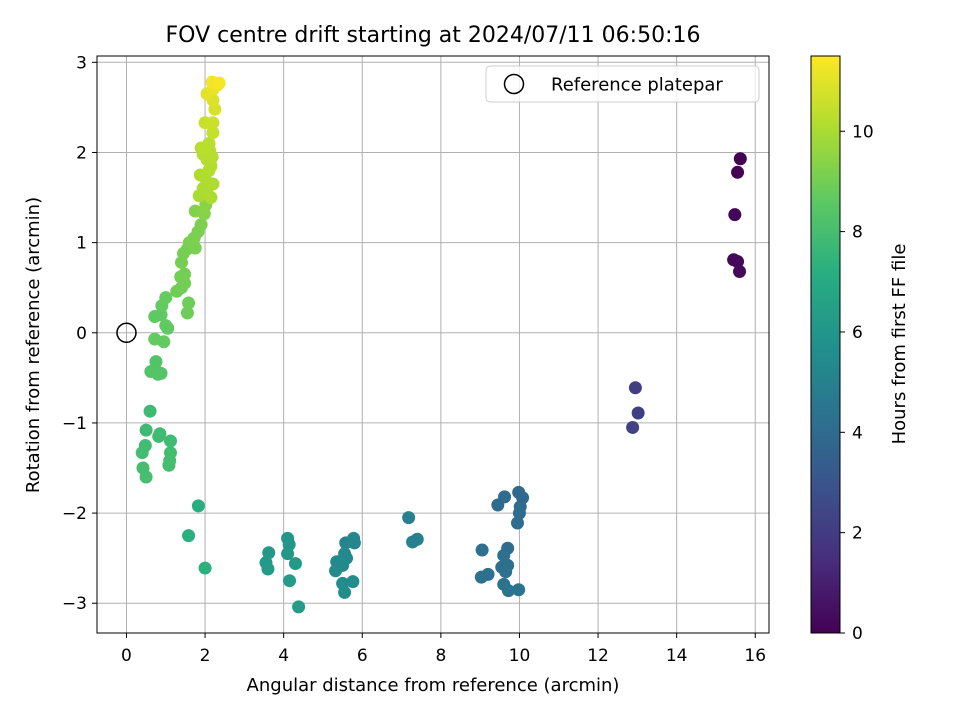 The image size is (960, 720). What do you see at coordinates (33, 345) in the screenshot?
I see `y-axis-label: Rotation from reference (arcmin)` at bounding box center [33, 345].